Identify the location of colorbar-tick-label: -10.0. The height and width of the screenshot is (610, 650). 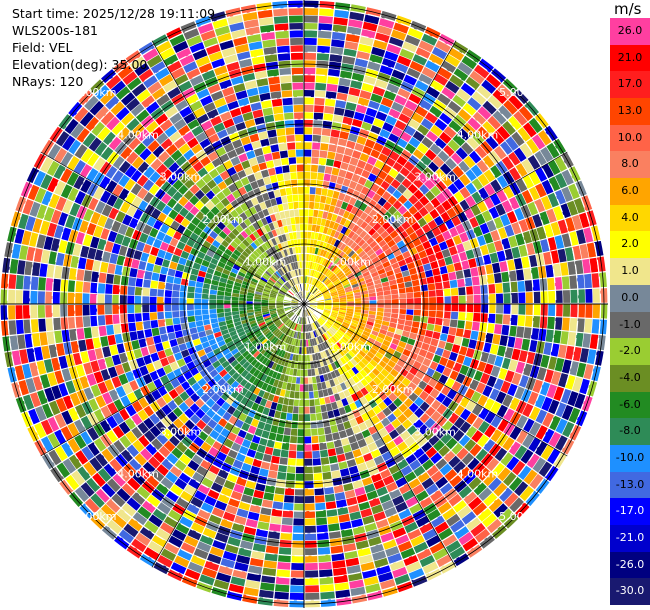
(630, 457).